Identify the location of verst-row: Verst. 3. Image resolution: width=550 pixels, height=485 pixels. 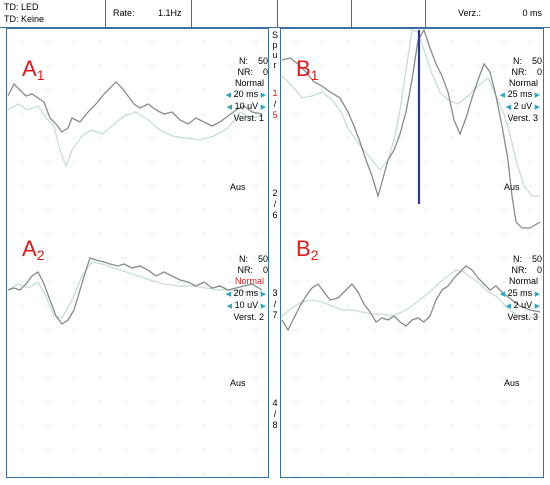
(522, 317).